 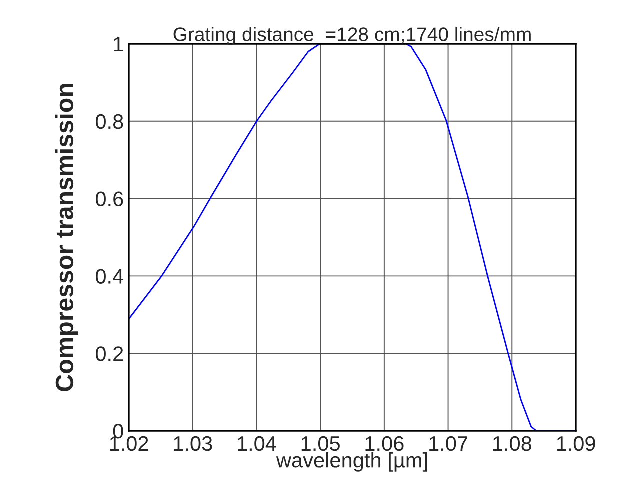 I want to click on x-axis-title: wavelength [µm], so click(x=352, y=462).